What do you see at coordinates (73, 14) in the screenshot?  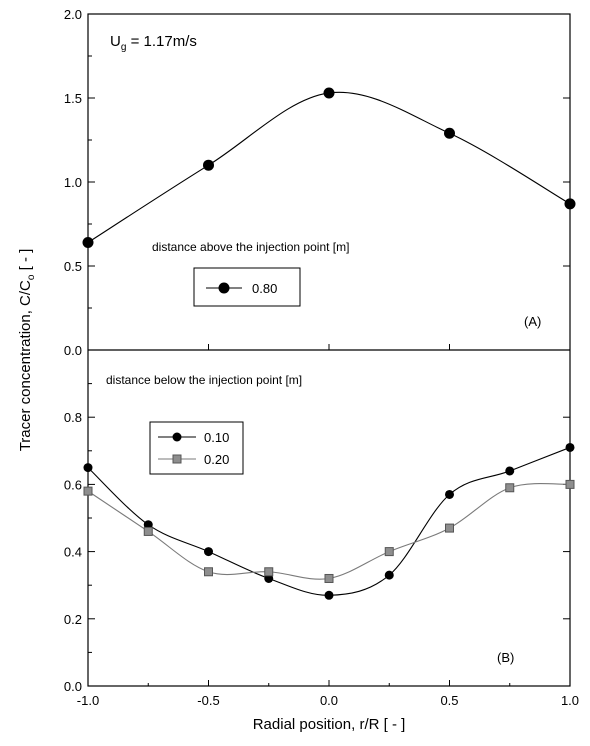 I see `y-tick-label: 2.0` at bounding box center [73, 14].